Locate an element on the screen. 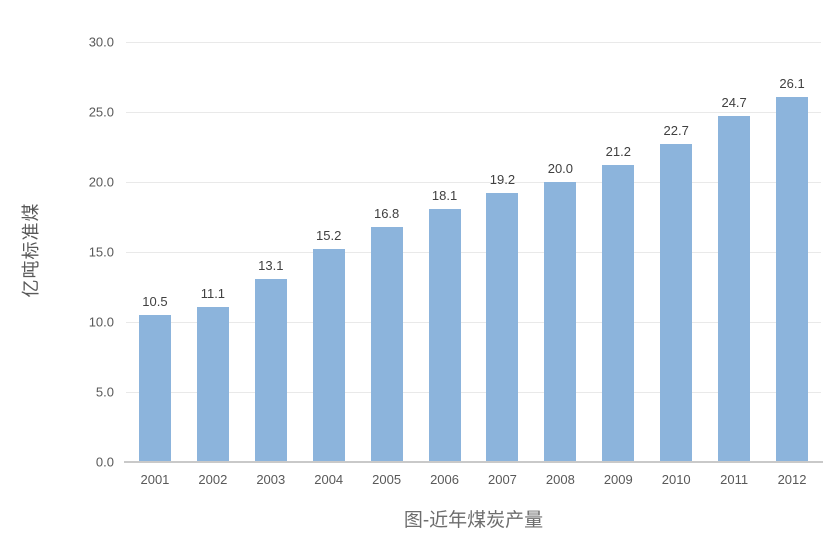  bar-2003 is located at coordinates (270, 370).